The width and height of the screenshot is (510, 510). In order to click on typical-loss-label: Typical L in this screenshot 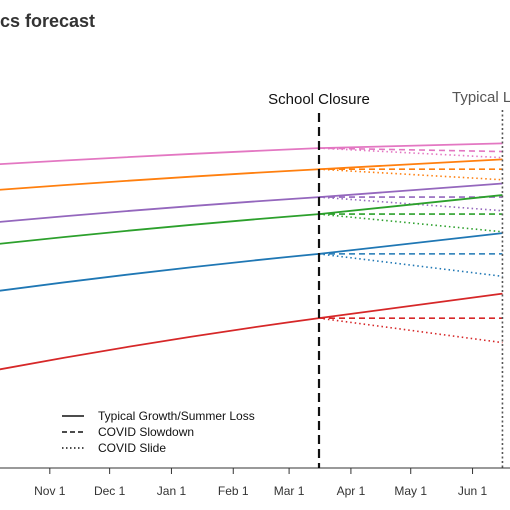, I will do `click(481, 97)`.